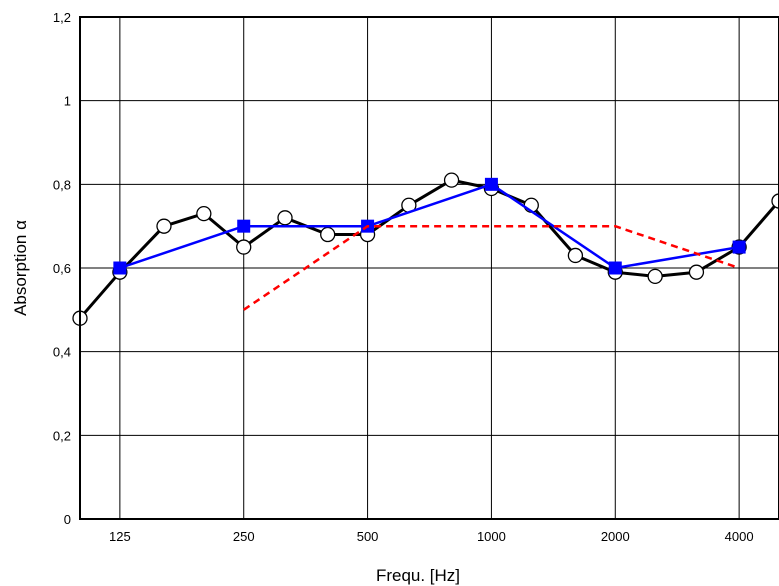  Describe the element at coordinates (491, 536) in the screenshot. I see `x-tick-label: 1000` at that location.